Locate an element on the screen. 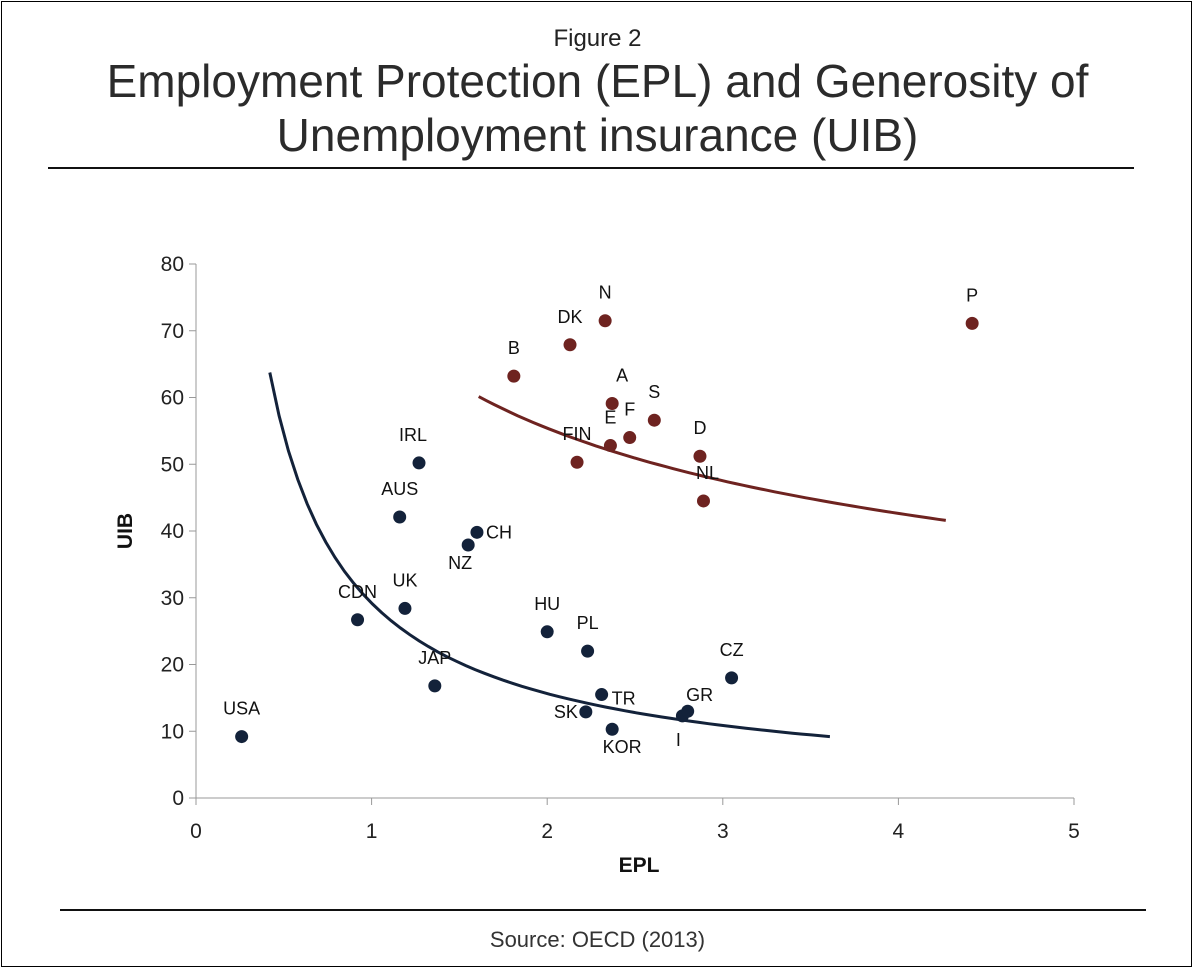 The width and height of the screenshot is (1195, 970). point-label-aus: AUS is located at coordinates (399, 489).